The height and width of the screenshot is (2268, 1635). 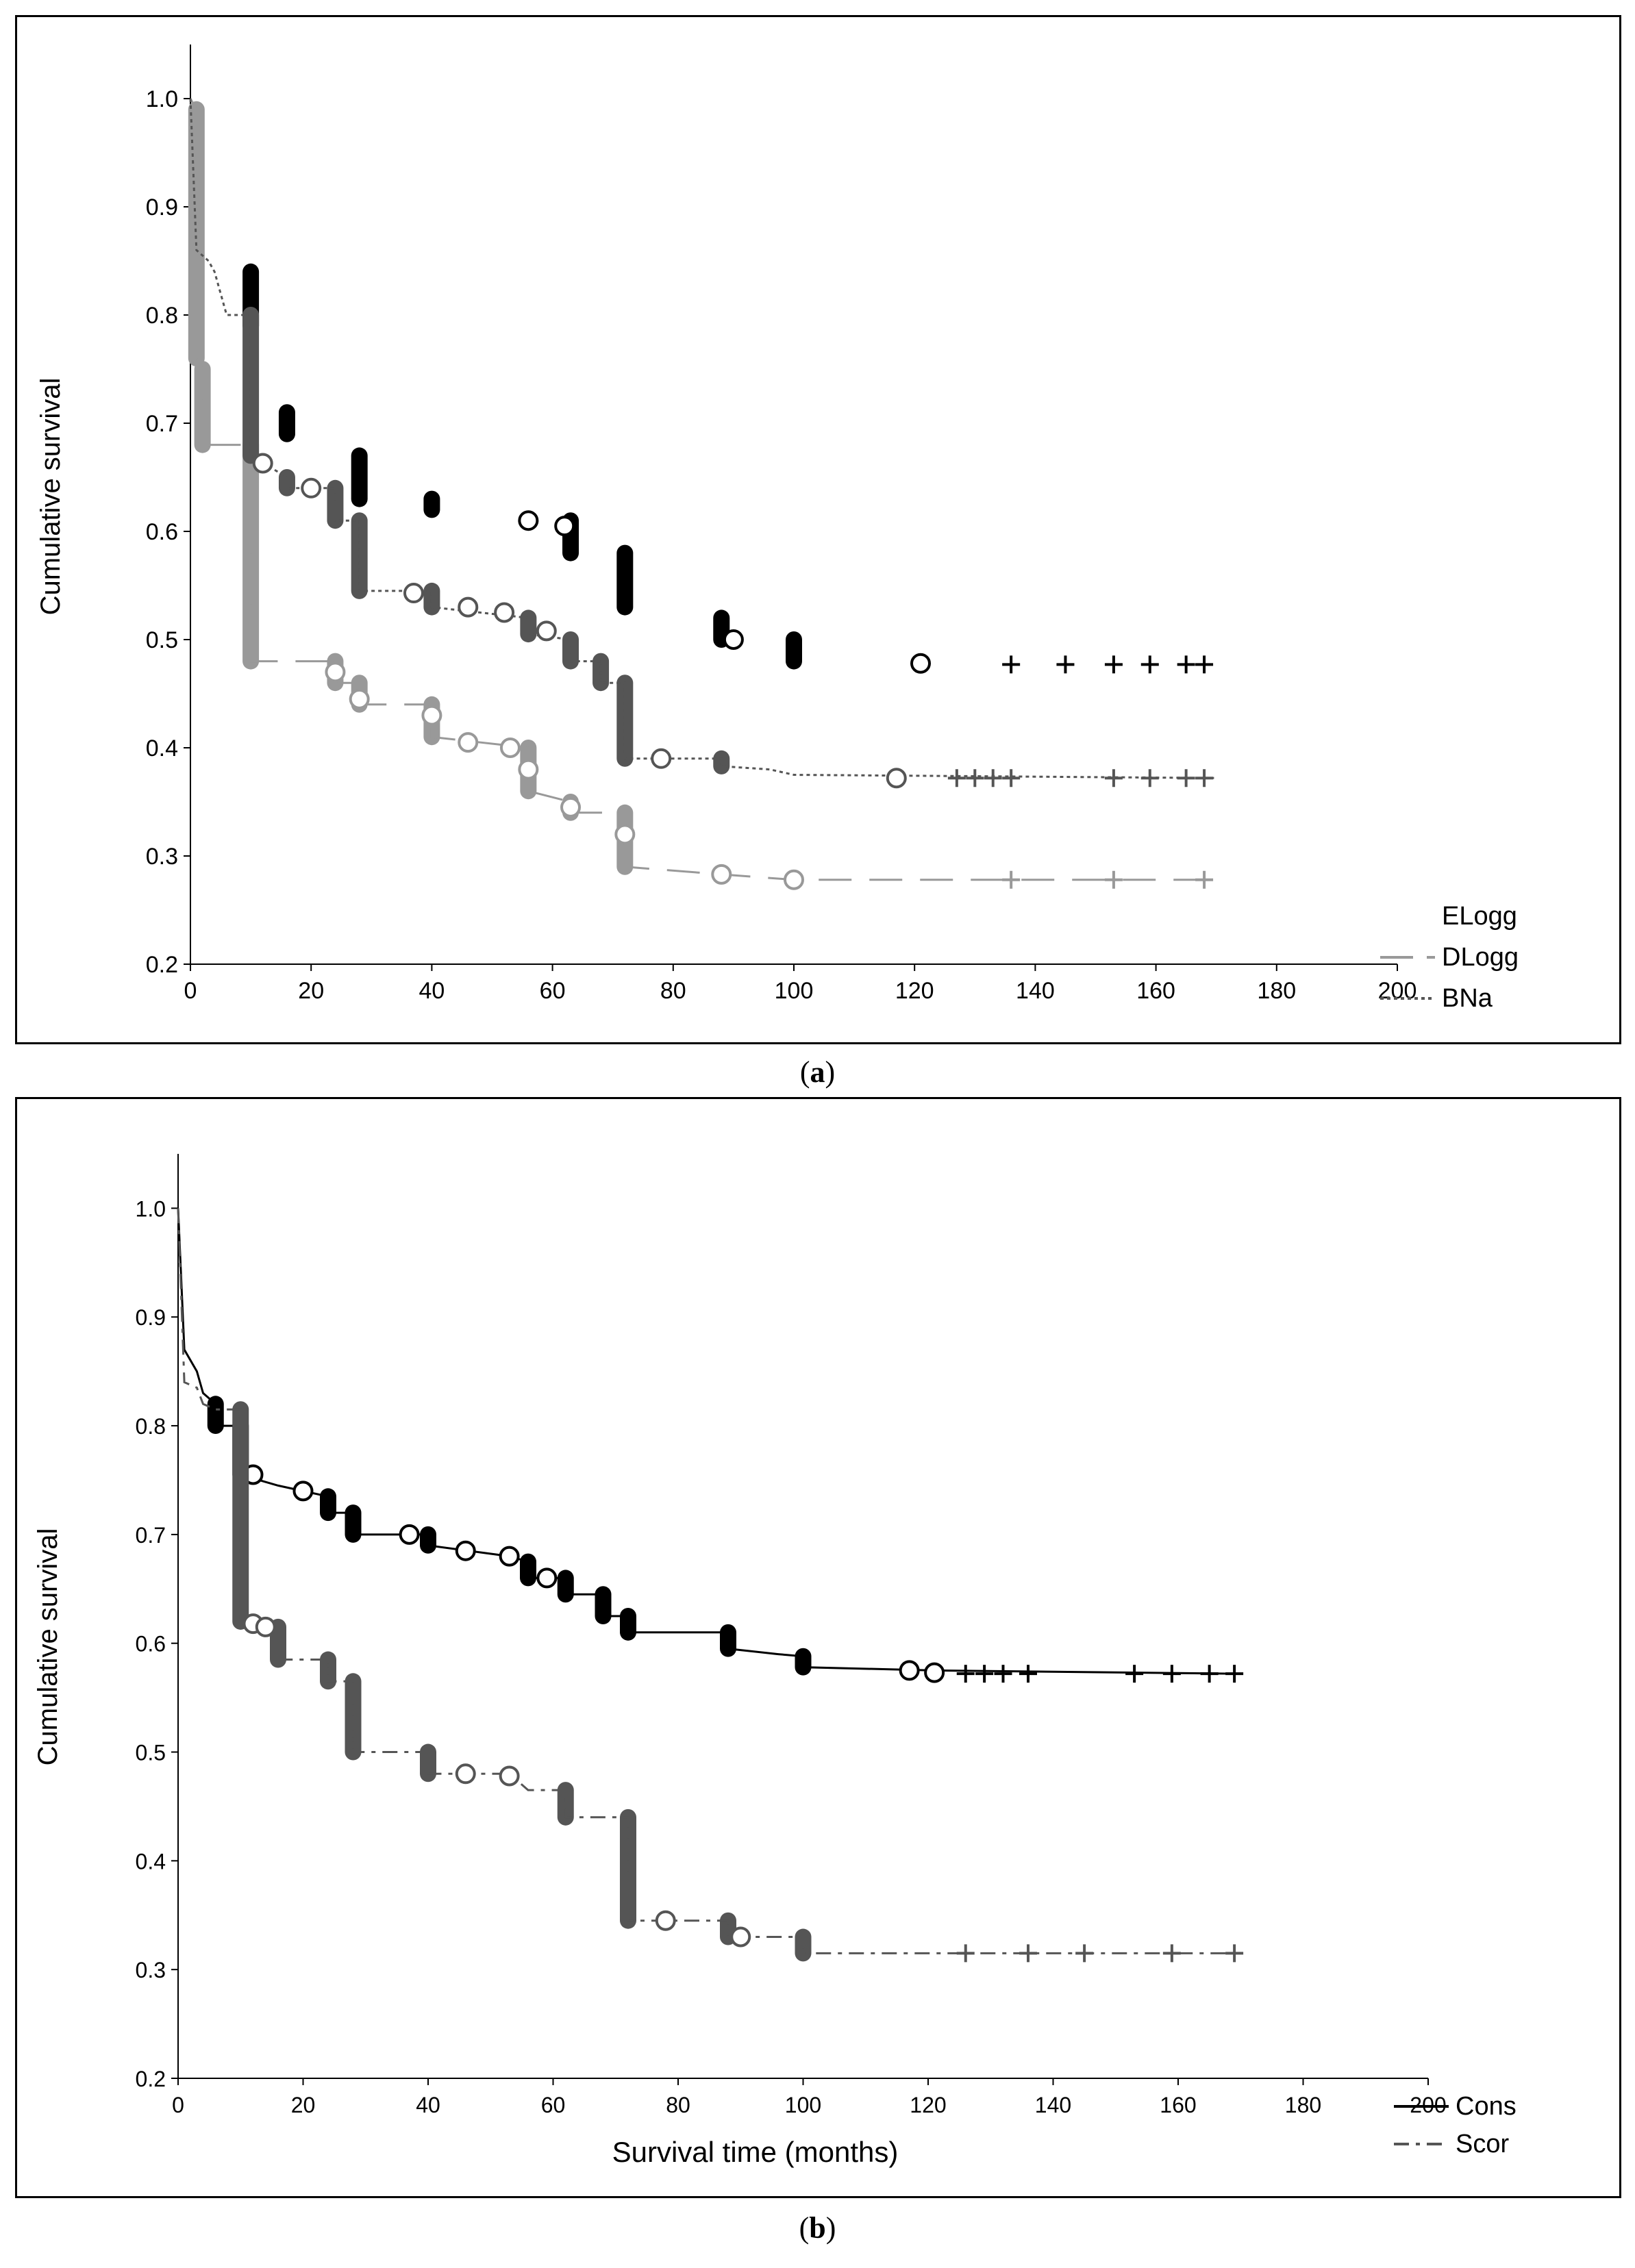 I want to click on legend-label: Cons, so click(x=1487, y=2106).